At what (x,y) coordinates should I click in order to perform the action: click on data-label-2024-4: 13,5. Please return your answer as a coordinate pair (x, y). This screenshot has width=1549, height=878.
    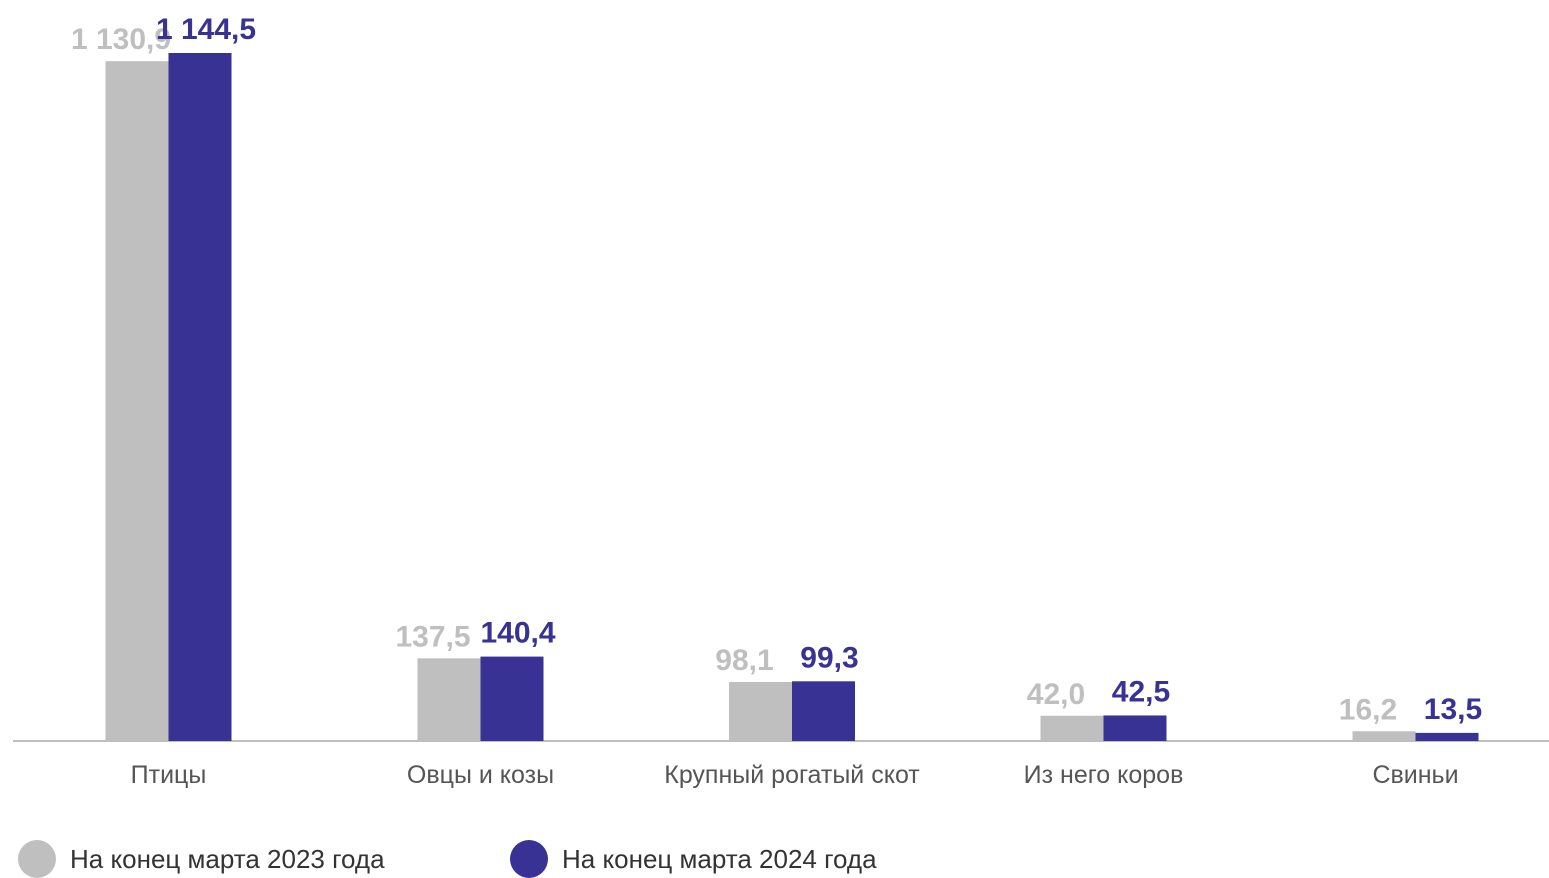
    Looking at the image, I should click on (1453, 709).